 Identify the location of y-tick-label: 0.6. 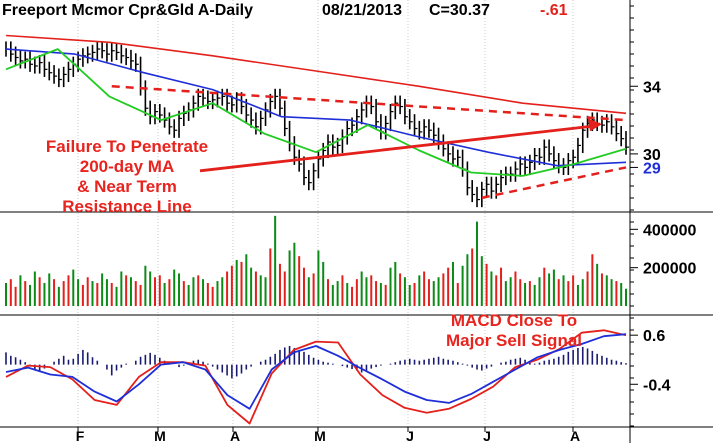
(654, 336).